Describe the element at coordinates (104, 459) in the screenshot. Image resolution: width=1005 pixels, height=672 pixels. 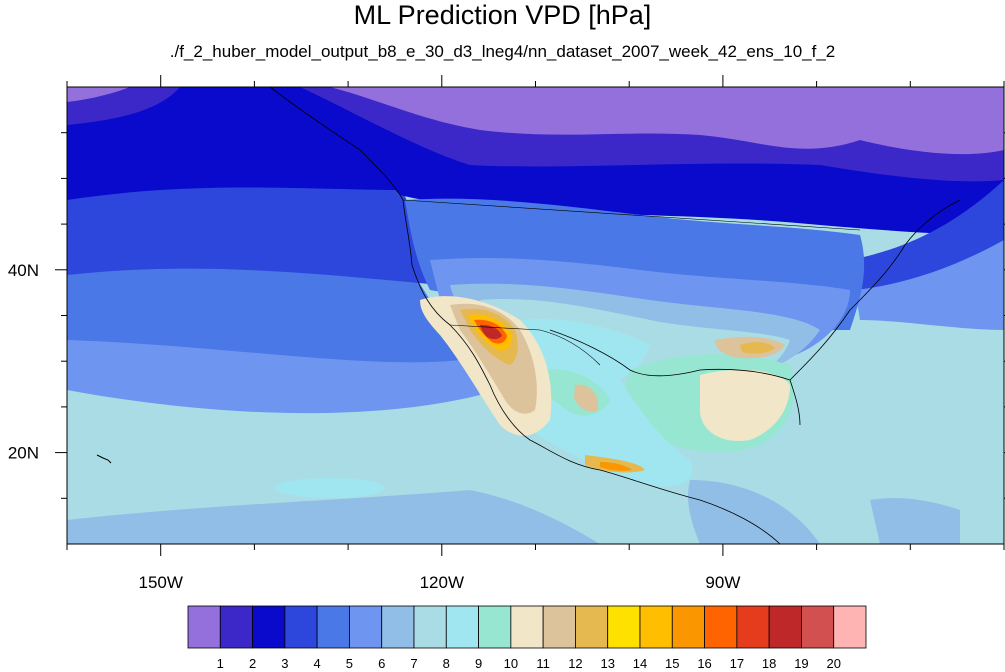
I see `hawaii-islands` at that location.